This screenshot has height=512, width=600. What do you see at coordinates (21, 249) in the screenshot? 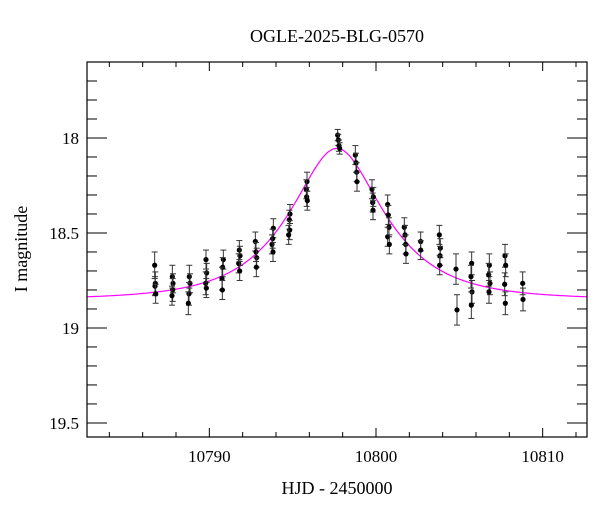
I see `y-axis-label: I magnitude` at bounding box center [21, 249].